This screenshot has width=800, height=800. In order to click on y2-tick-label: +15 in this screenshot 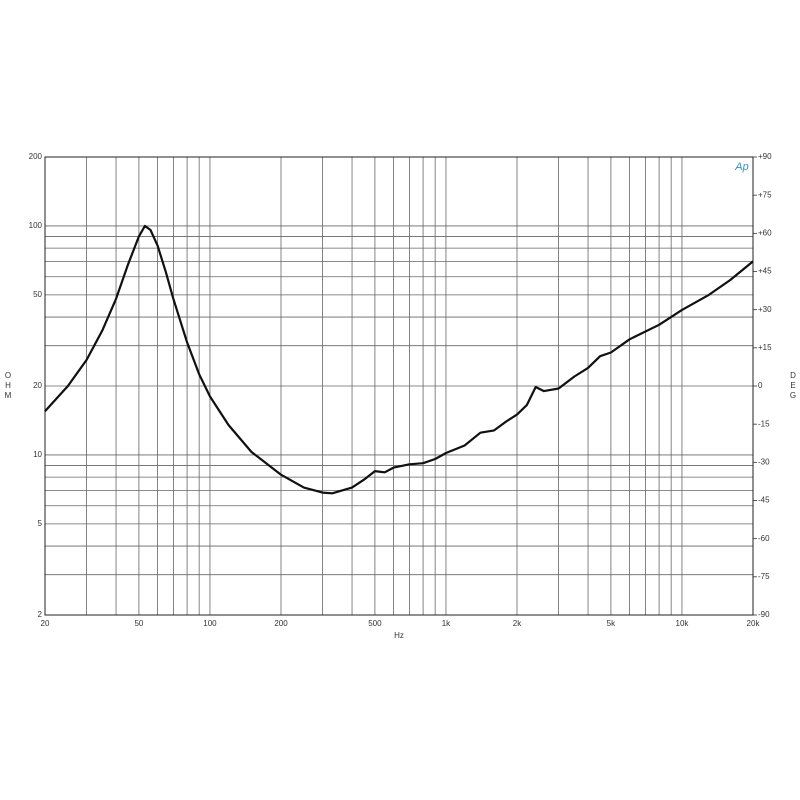, I will do `click(765, 347)`.